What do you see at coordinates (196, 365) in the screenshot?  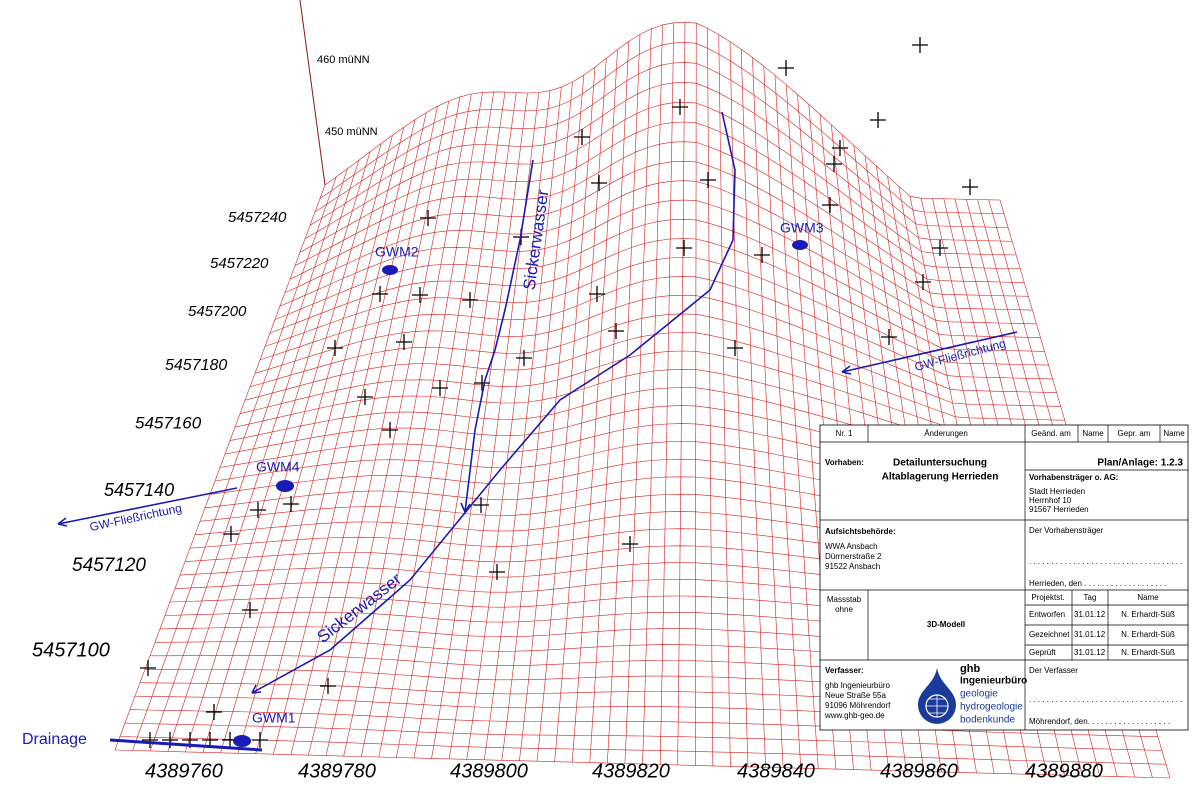 I see `north-label: 5457180` at bounding box center [196, 365].